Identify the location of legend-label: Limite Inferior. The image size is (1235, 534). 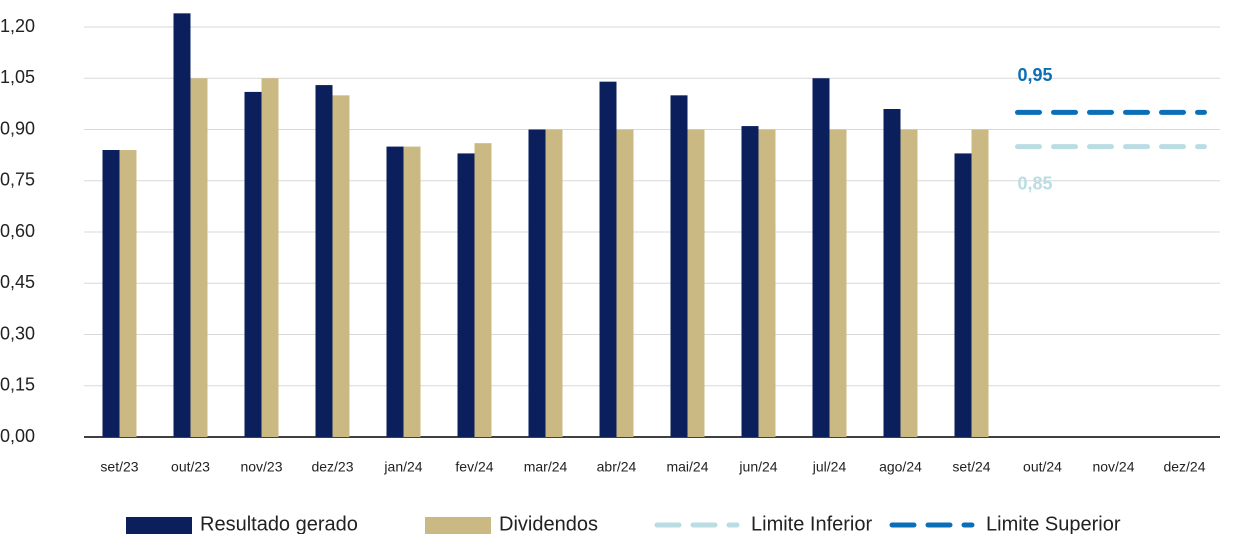
(811, 523).